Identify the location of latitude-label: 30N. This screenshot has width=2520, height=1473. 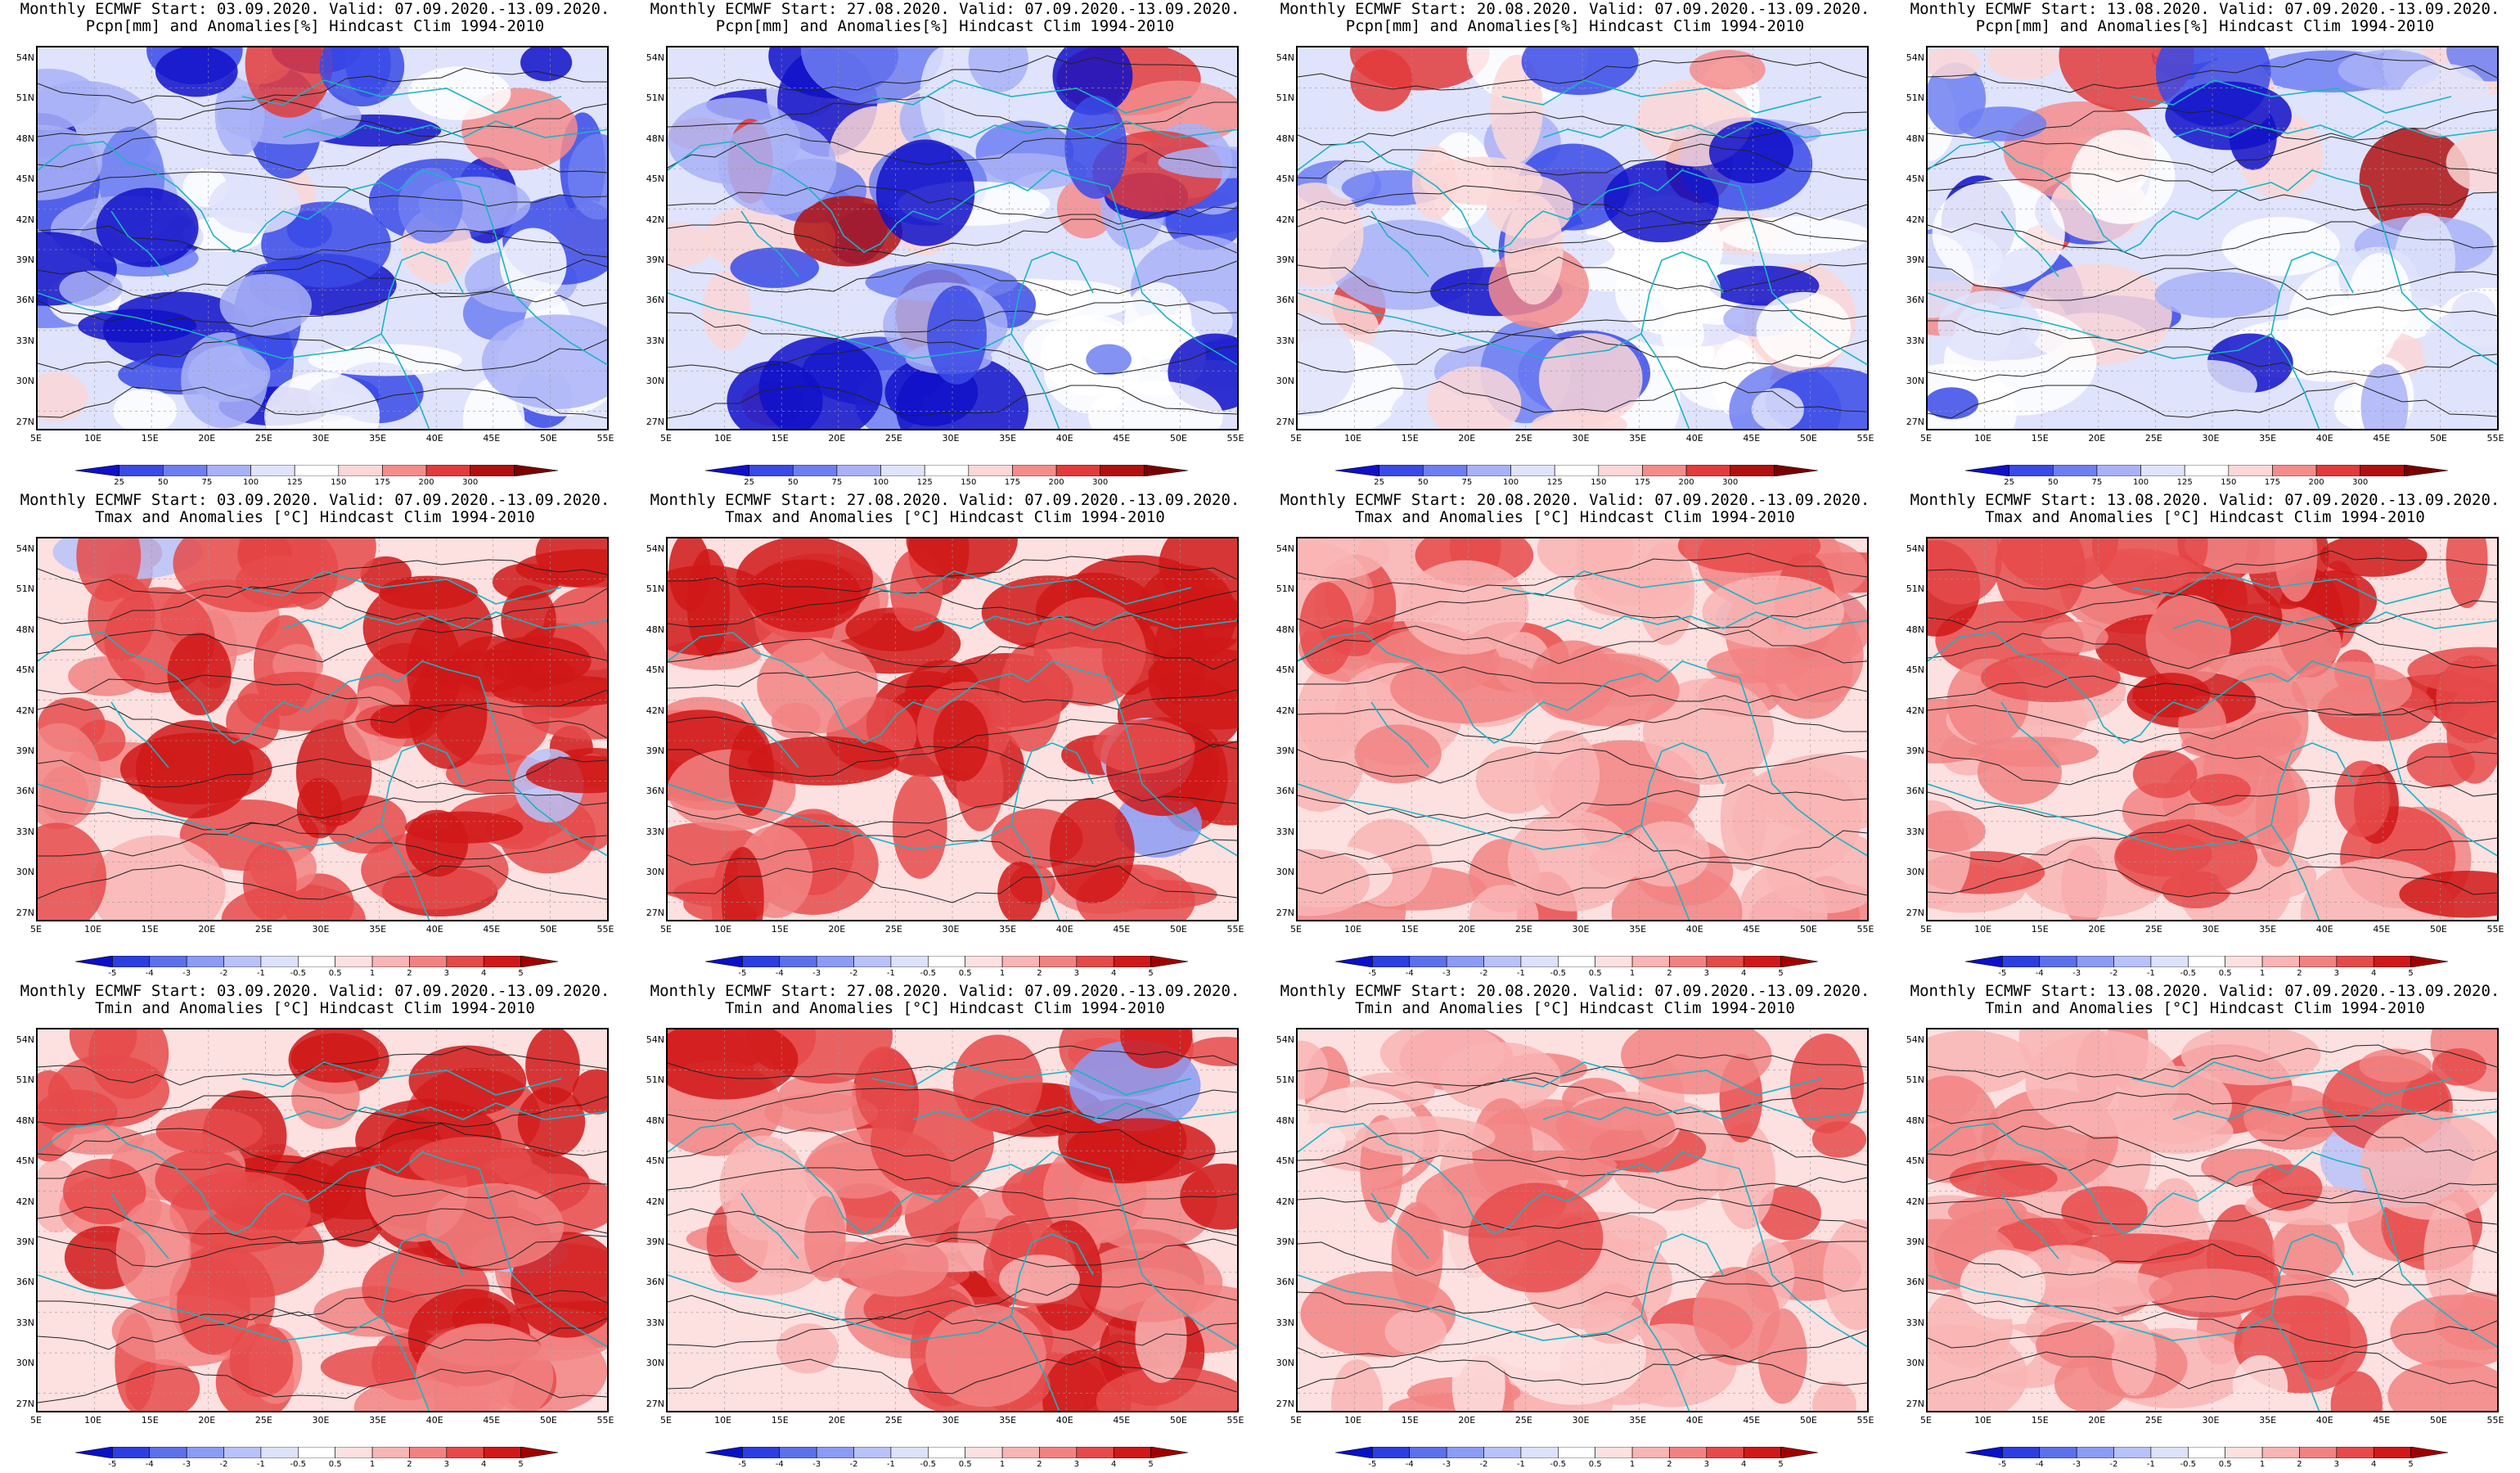
(25, 382).